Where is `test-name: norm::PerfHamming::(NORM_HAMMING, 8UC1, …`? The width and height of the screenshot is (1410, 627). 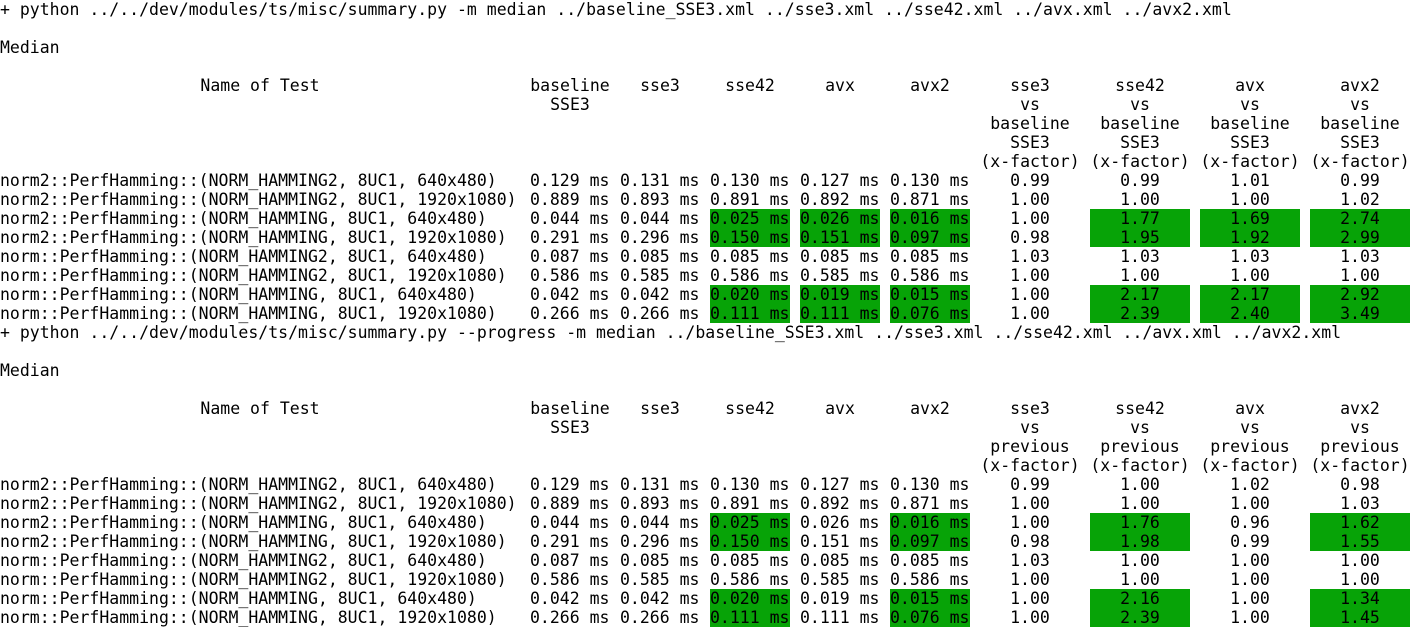
test-name: norm::PerfHamming::(NORM_HAMMING, 8UC1, … is located at coordinates (238, 598).